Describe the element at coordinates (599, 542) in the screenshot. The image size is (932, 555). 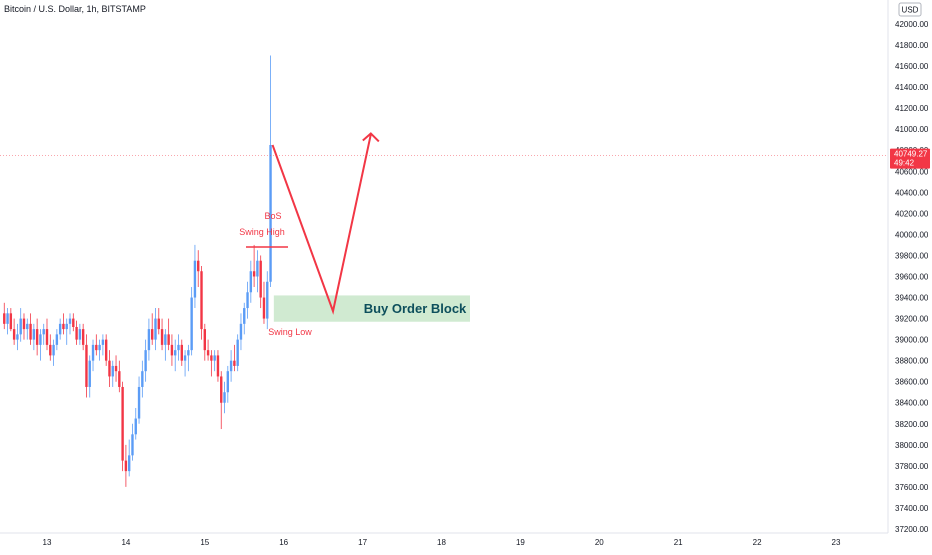
I see `time-tick-label: 20` at that location.